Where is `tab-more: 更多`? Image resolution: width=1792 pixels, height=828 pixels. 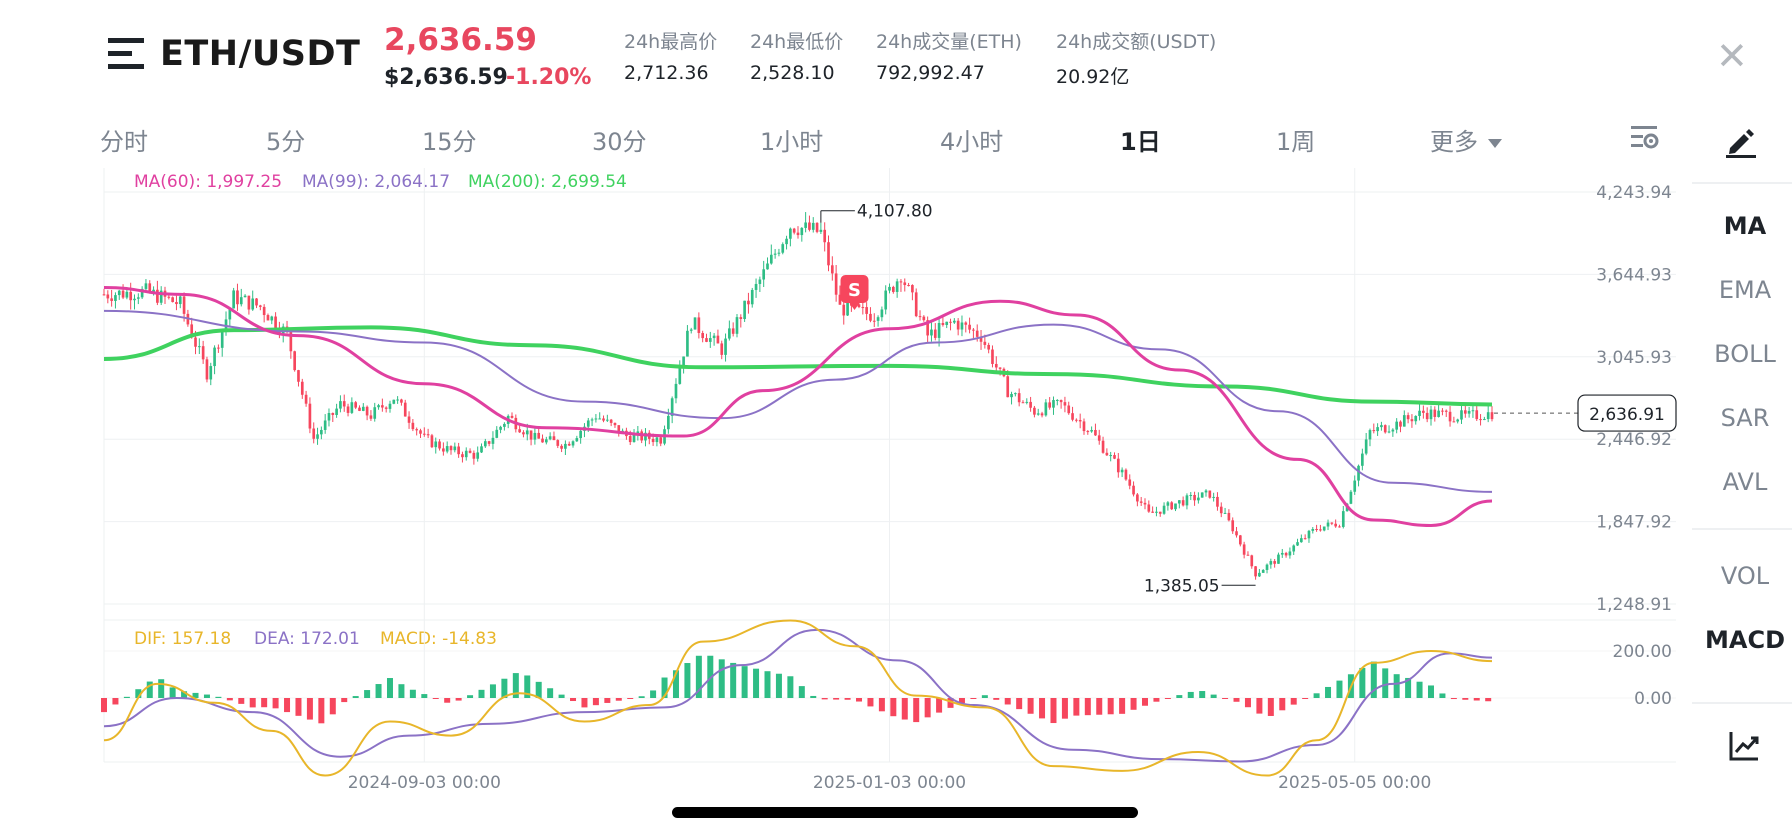
tab-more: 更多 is located at coordinates (1466, 139).